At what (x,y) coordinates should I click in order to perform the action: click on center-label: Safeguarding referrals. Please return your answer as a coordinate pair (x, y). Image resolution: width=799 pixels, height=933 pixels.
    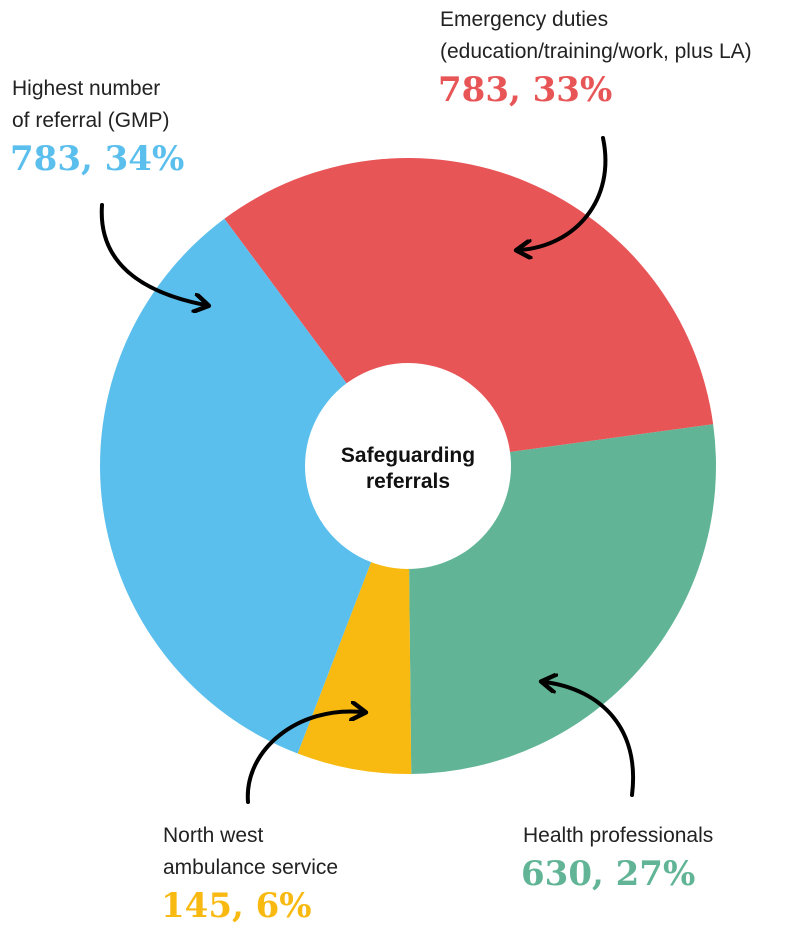
    Looking at the image, I should click on (408, 468).